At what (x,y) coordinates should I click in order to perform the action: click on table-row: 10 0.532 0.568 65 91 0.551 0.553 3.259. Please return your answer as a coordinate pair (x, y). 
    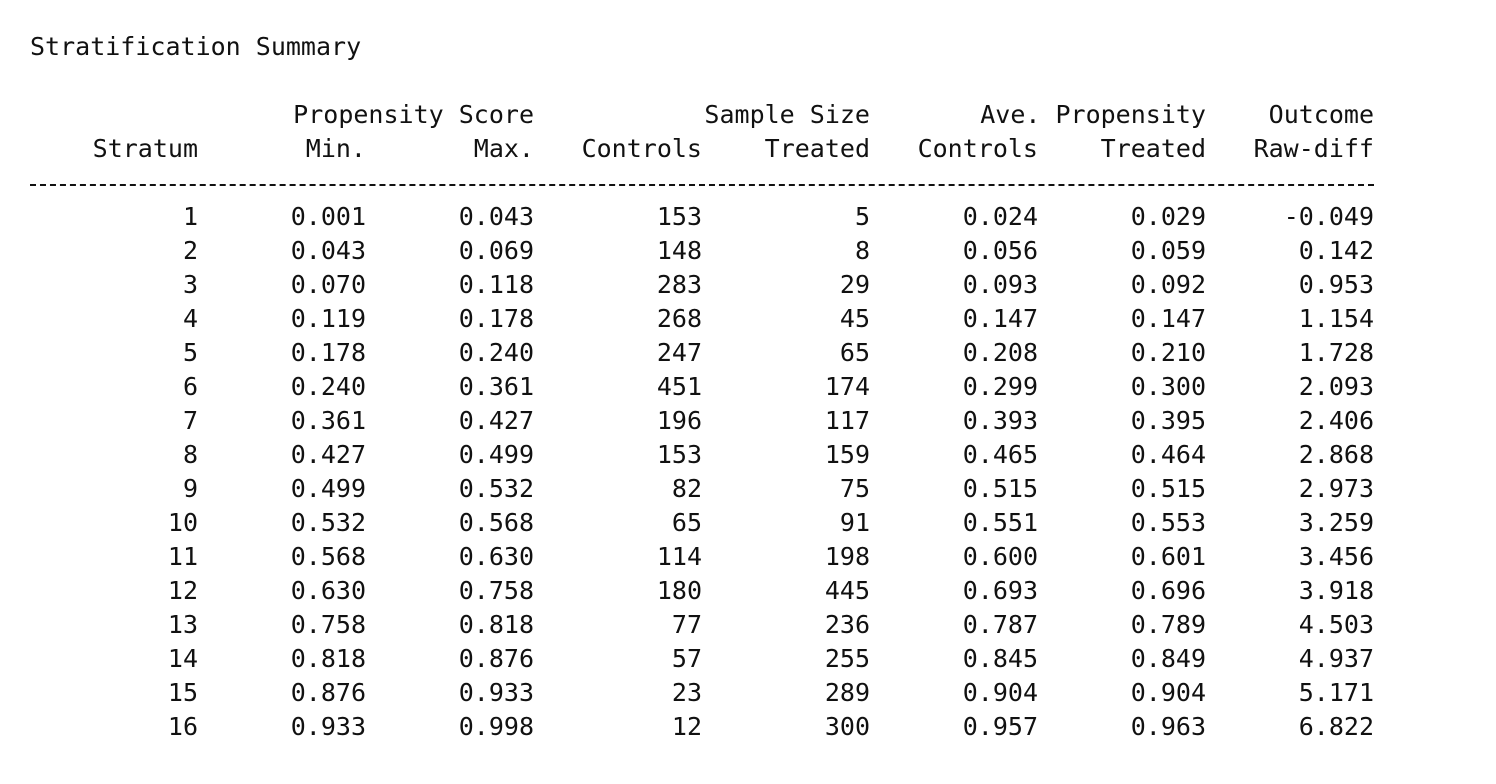
    Looking at the image, I should click on (702, 523).